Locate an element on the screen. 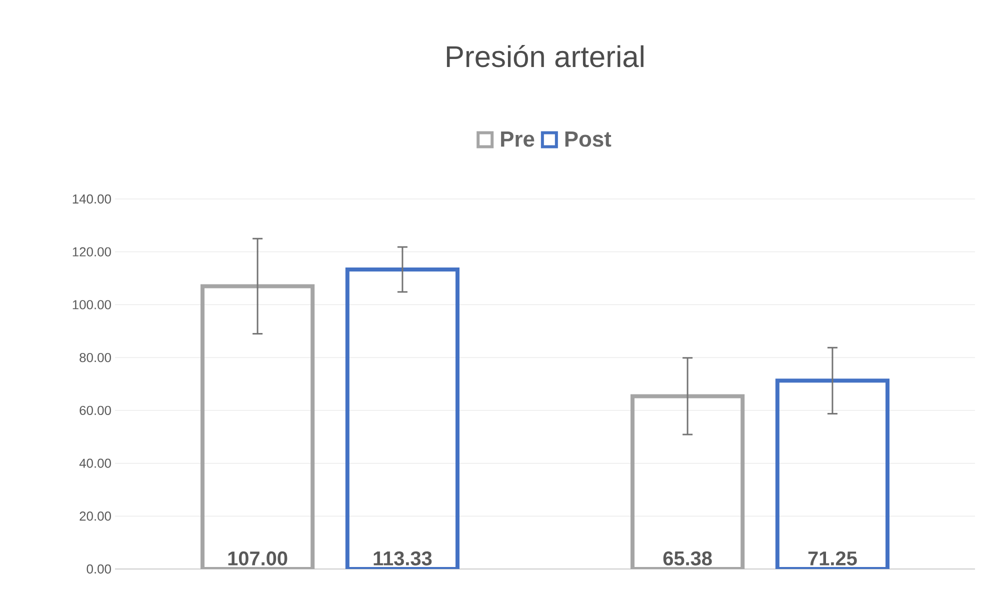 The height and width of the screenshot is (592, 993). y-tick-label: 0.00 is located at coordinates (98, 569).